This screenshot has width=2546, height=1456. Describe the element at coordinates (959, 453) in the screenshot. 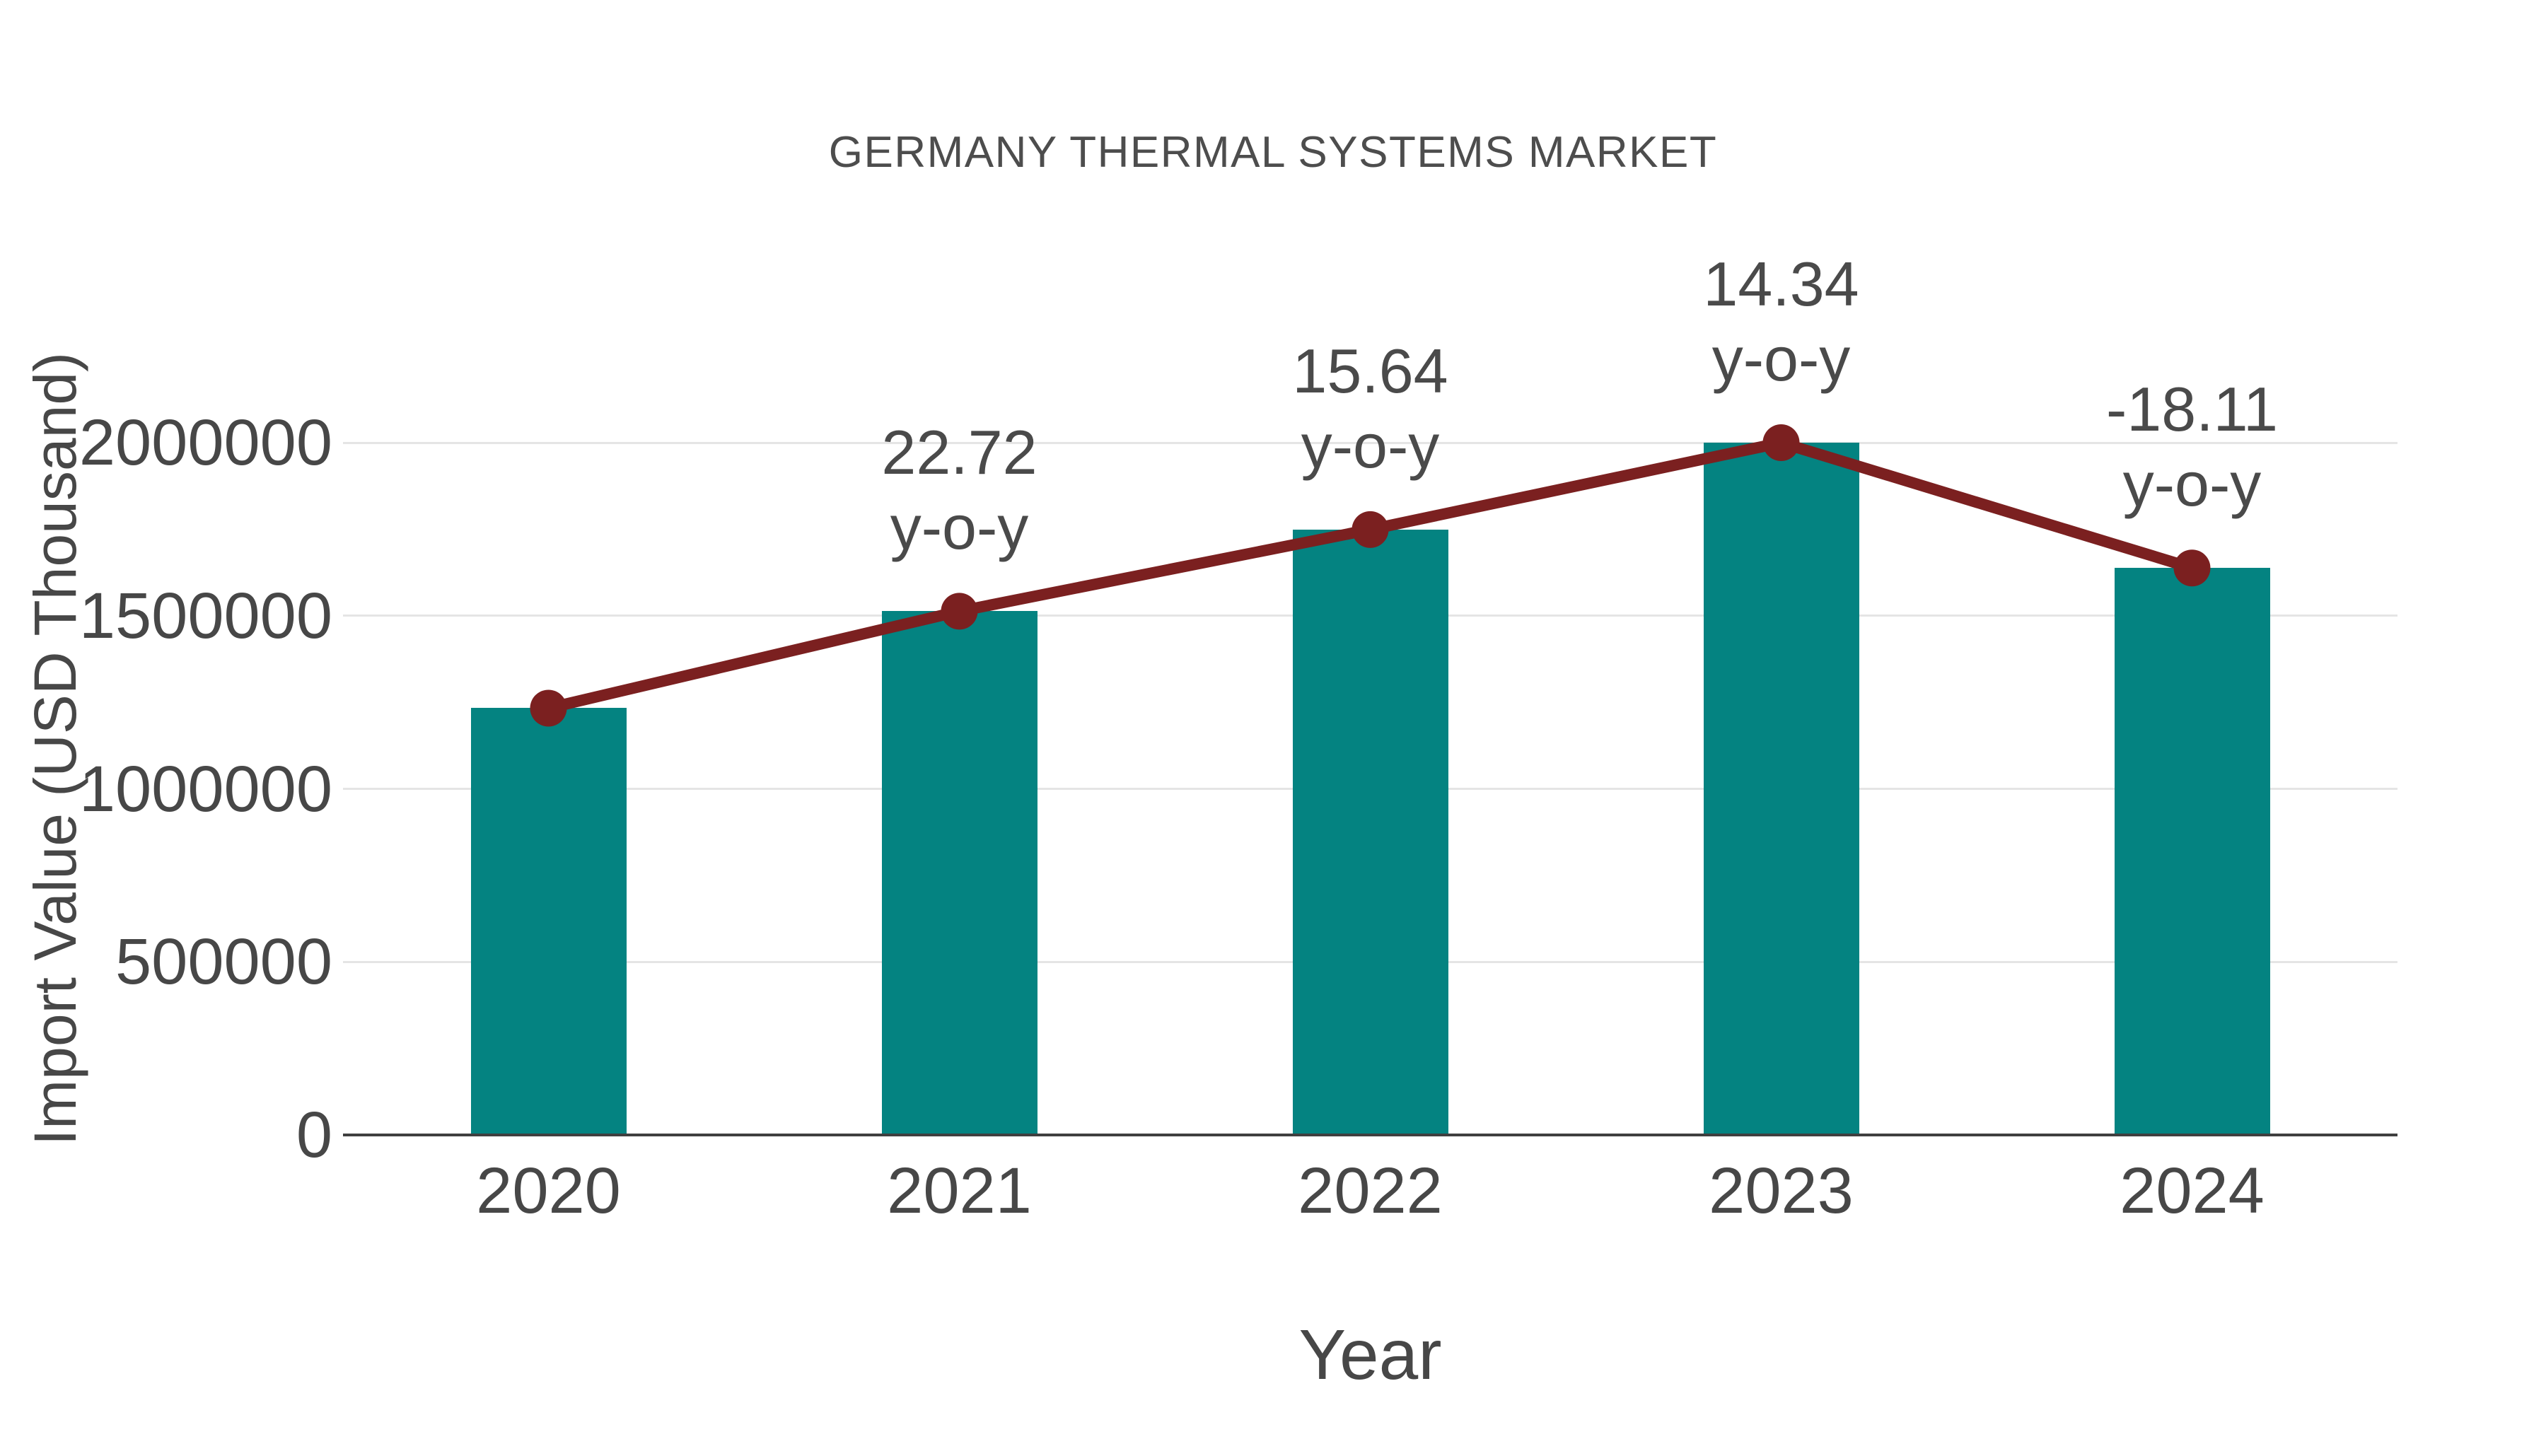

I see `yoy-value-2021: 22.72` at that location.